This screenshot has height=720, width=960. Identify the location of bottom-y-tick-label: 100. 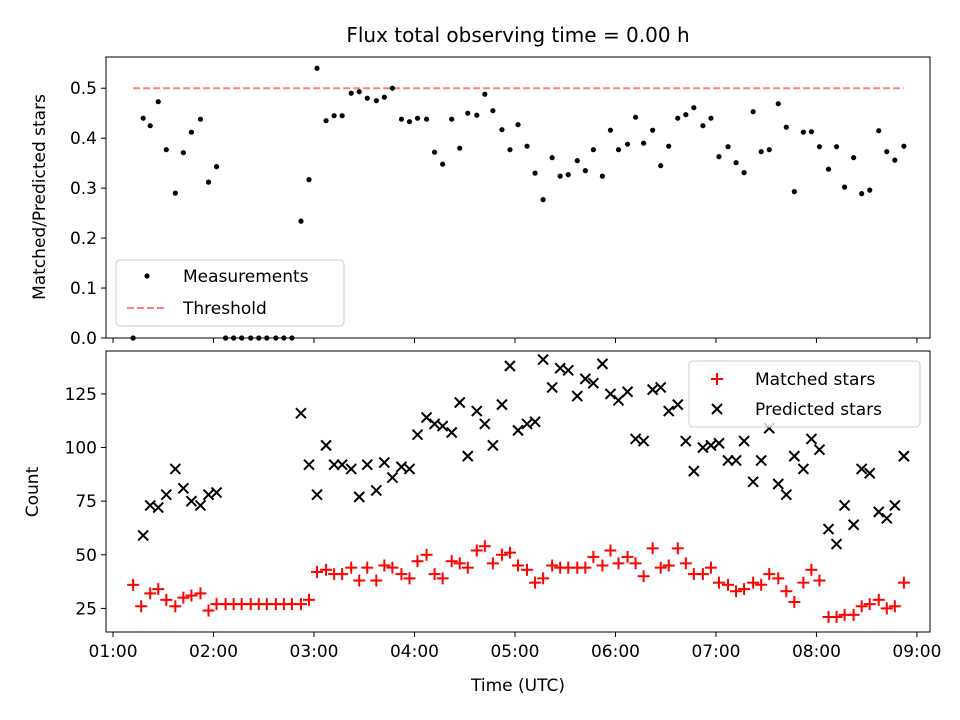
(81, 449).